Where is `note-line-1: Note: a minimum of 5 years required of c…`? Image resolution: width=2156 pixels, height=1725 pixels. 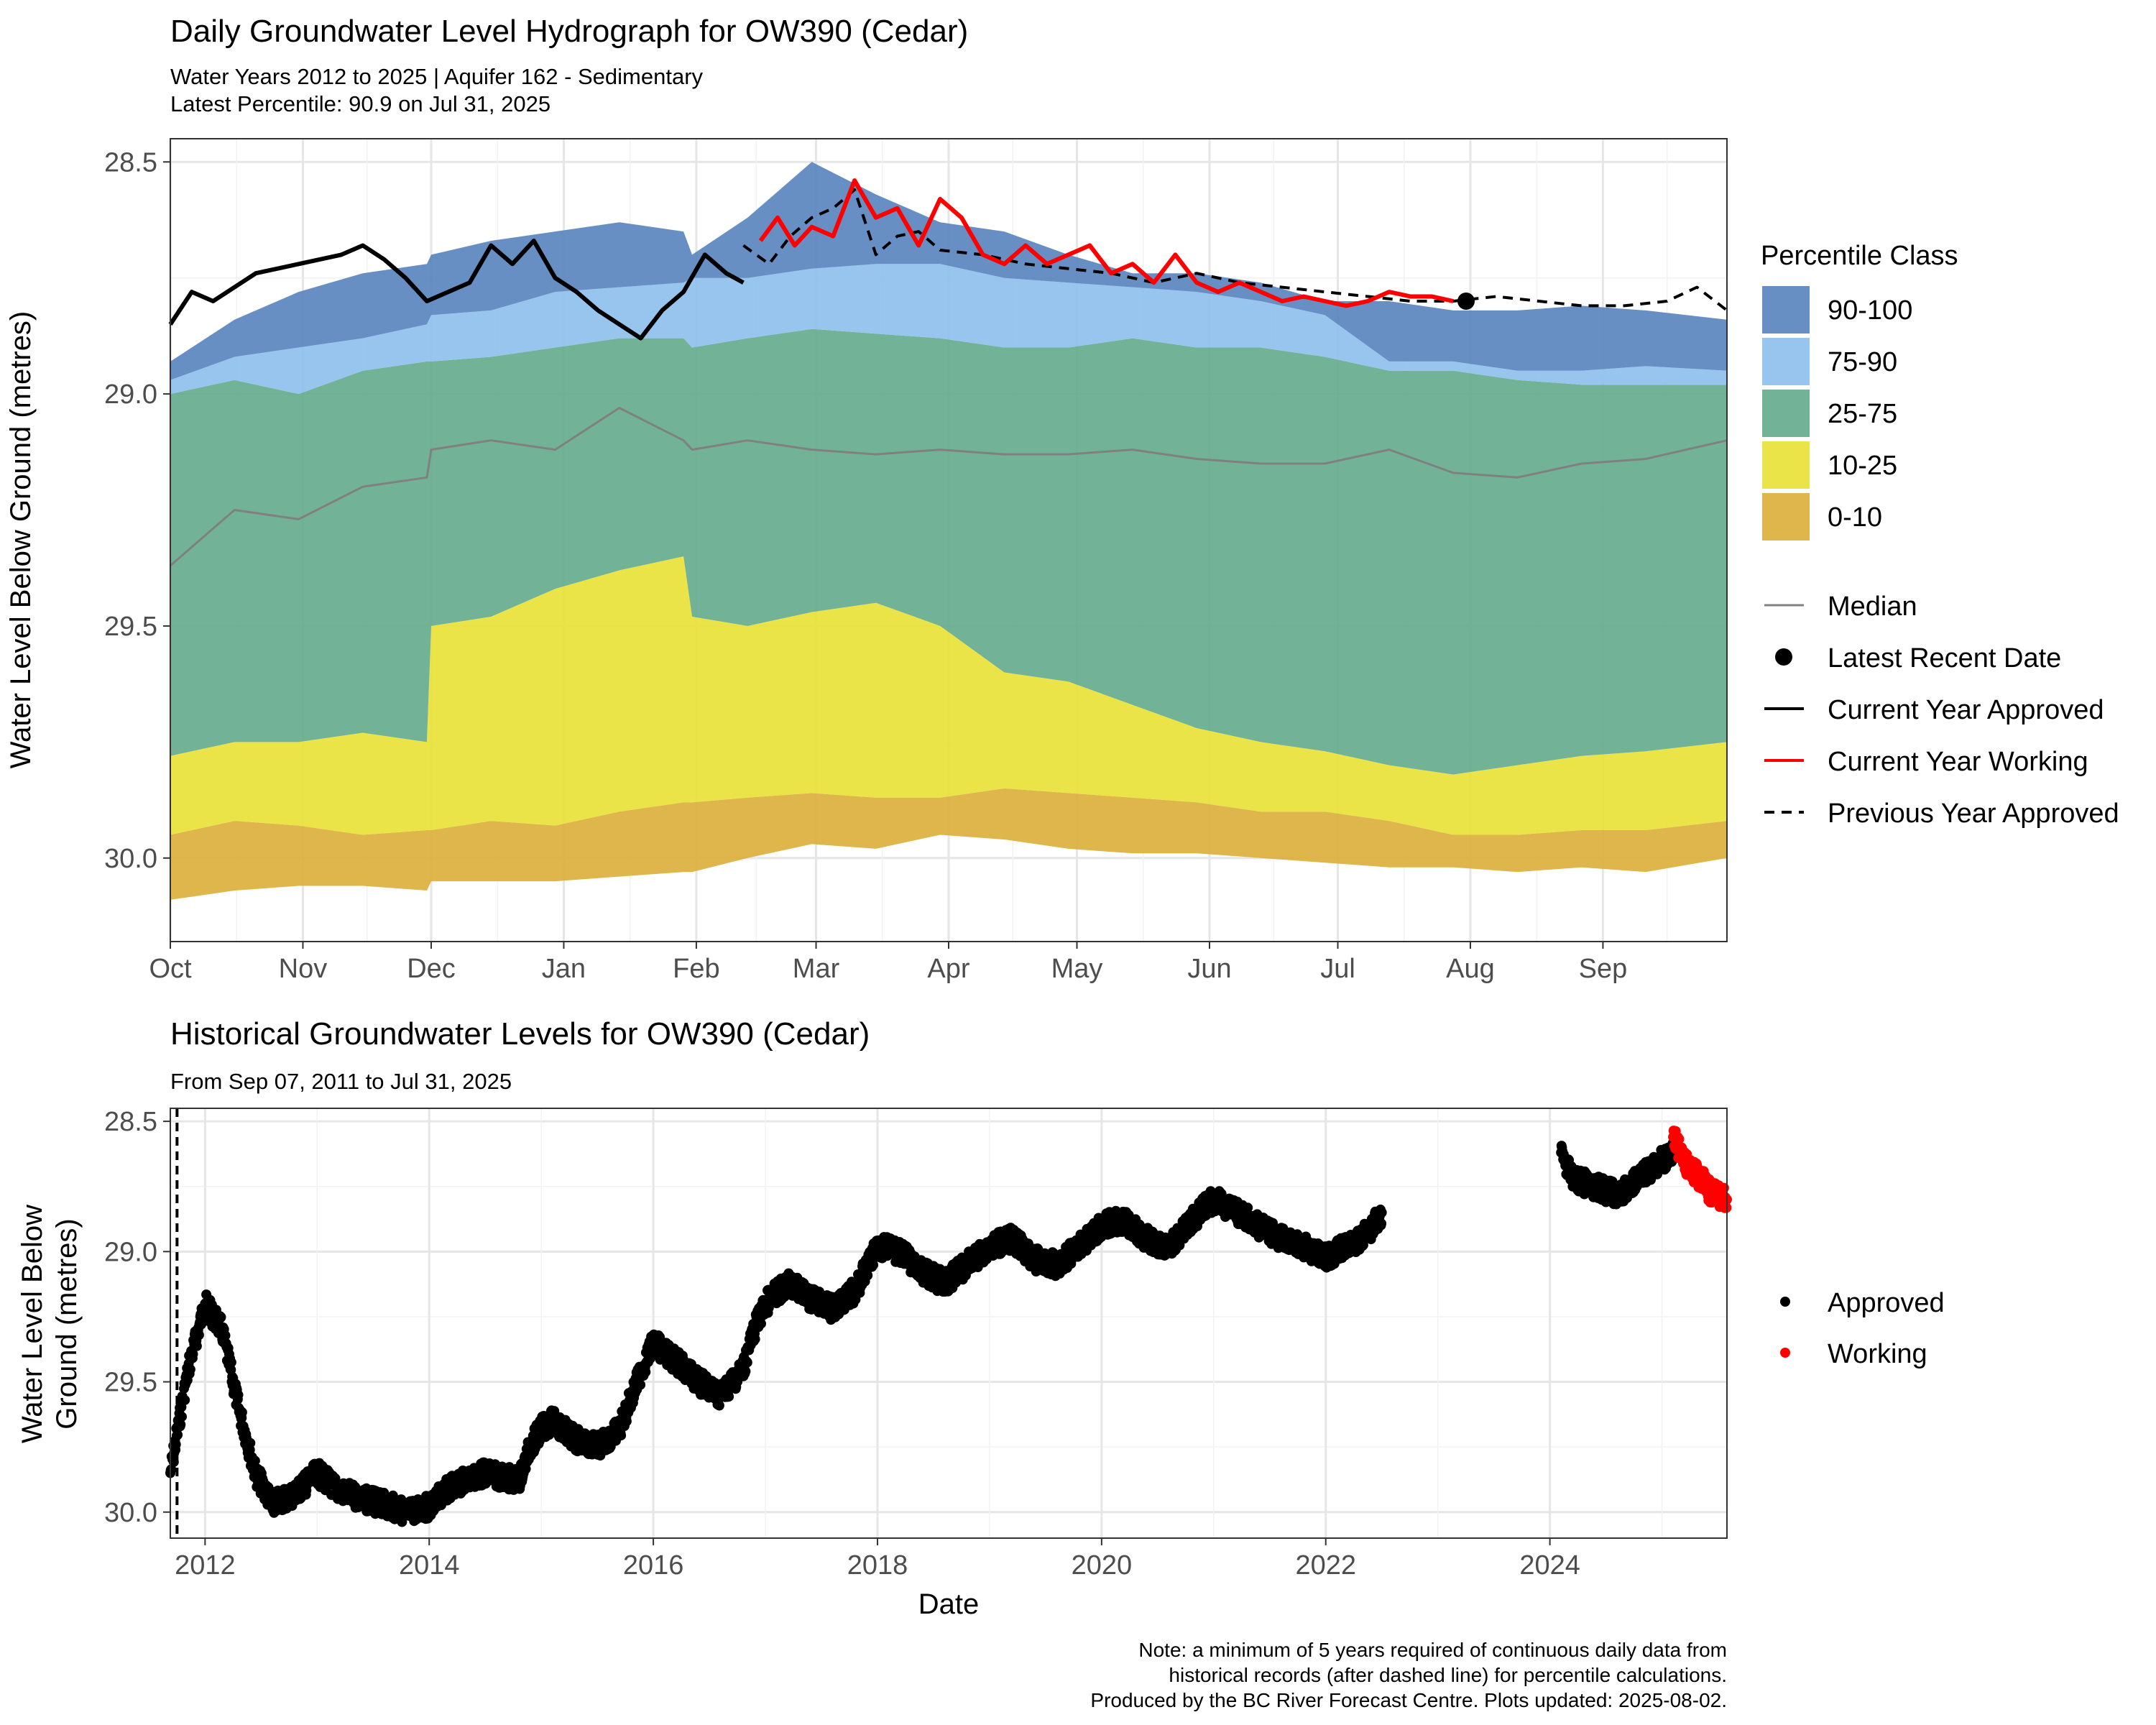 note-line-1: Note: a minimum of 5 years required of c… is located at coordinates (1432, 1650).